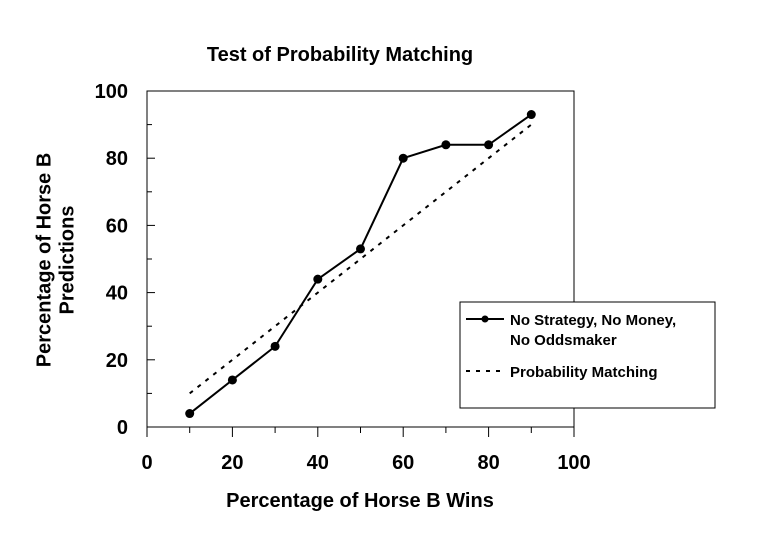 The width and height of the screenshot is (784, 537). Describe the element at coordinates (573, 463) in the screenshot. I see `x-tick-label: 100` at that location.